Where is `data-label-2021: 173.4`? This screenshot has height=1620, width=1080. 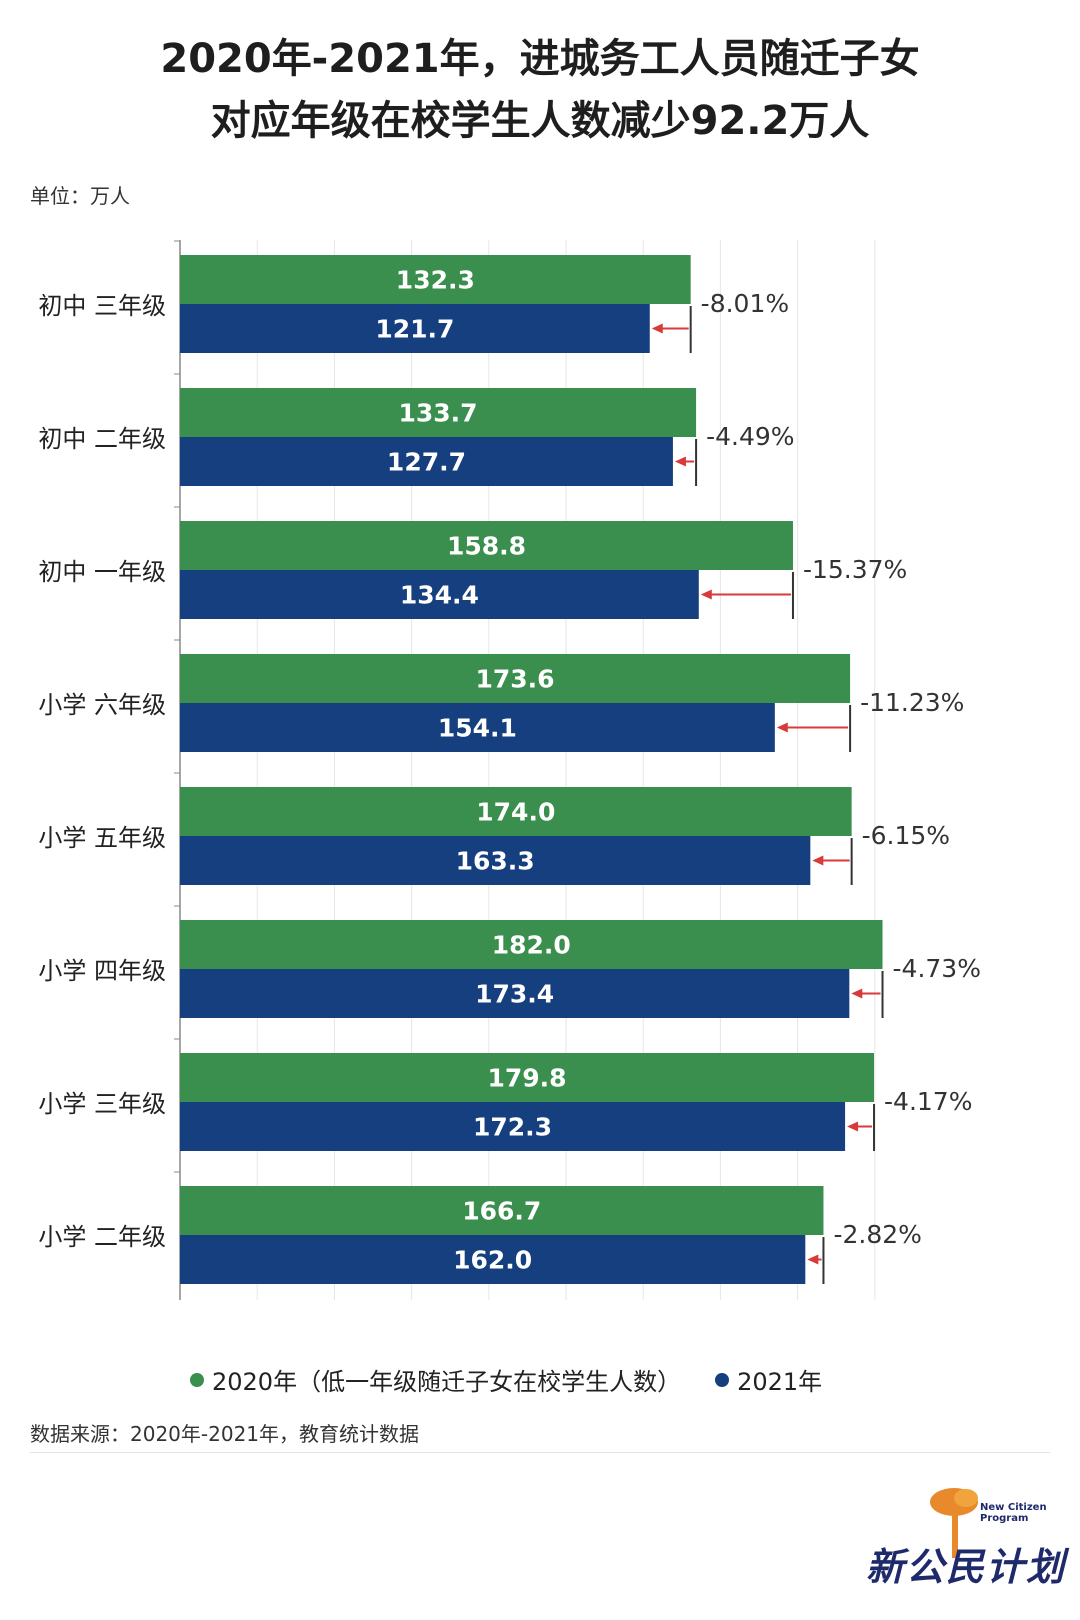
data-label-2021: 173.4 is located at coordinates (514, 994).